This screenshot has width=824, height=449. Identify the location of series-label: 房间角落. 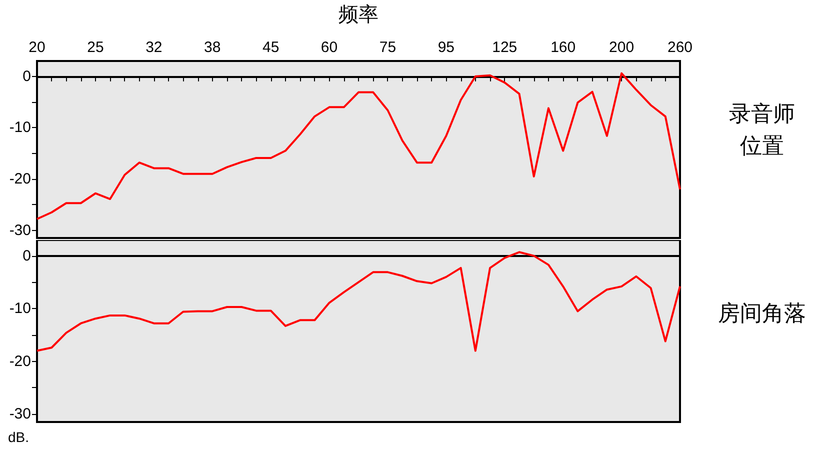
(762, 313).